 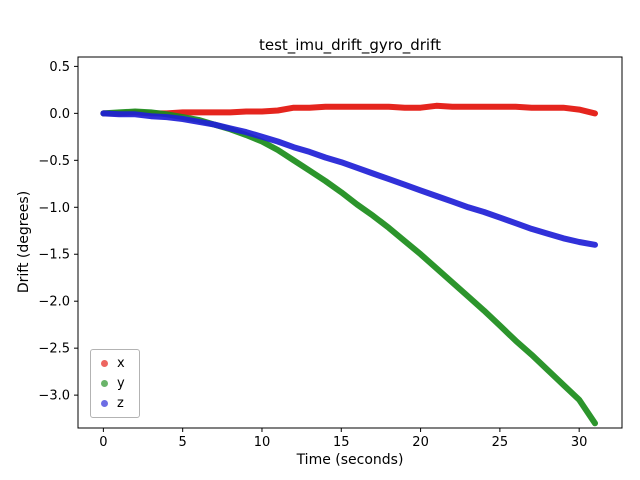 What do you see at coordinates (579, 442) in the screenshot?
I see `x-tick-label: 30` at bounding box center [579, 442].